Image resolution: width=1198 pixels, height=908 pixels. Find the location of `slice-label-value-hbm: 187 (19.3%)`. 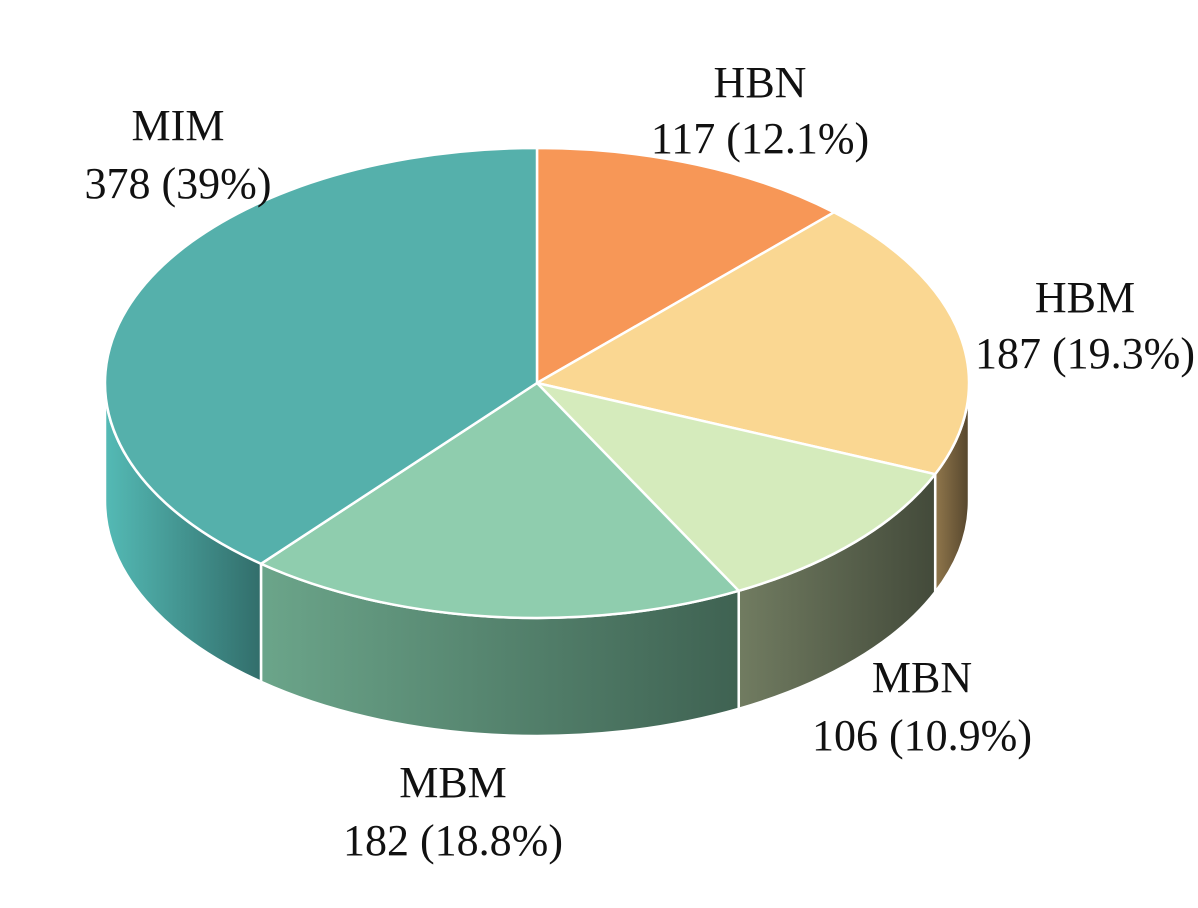

slice-label-value-hbm: 187 (19.3%) is located at coordinates (1085, 353).